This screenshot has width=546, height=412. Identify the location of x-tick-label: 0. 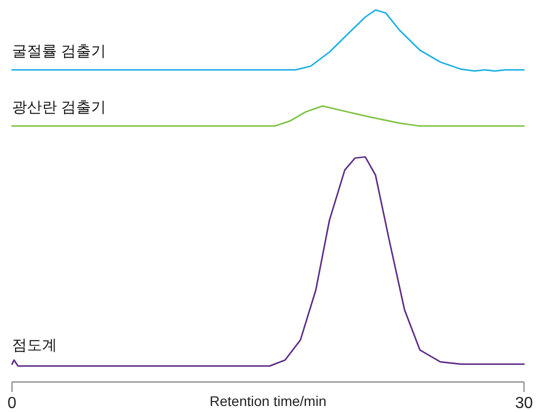
(12, 403).